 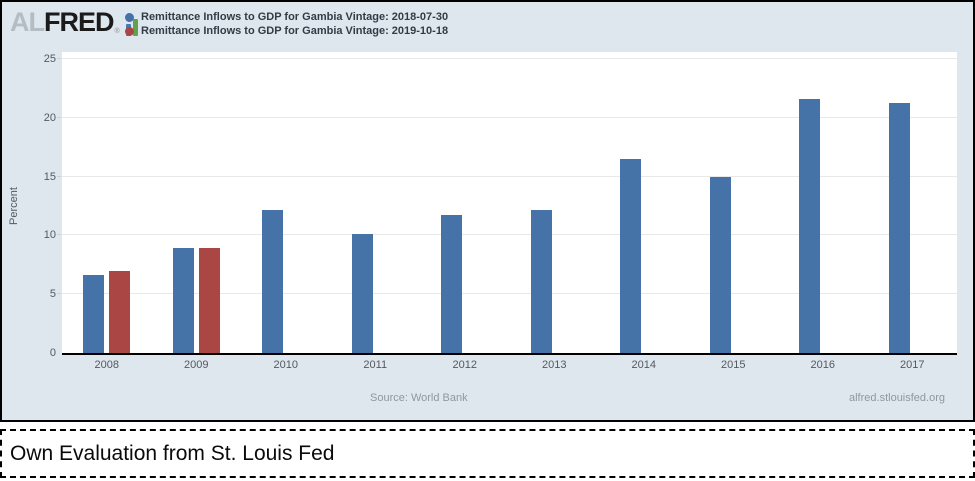 I want to click on logo-fred-text: FRED, so click(x=79, y=22).